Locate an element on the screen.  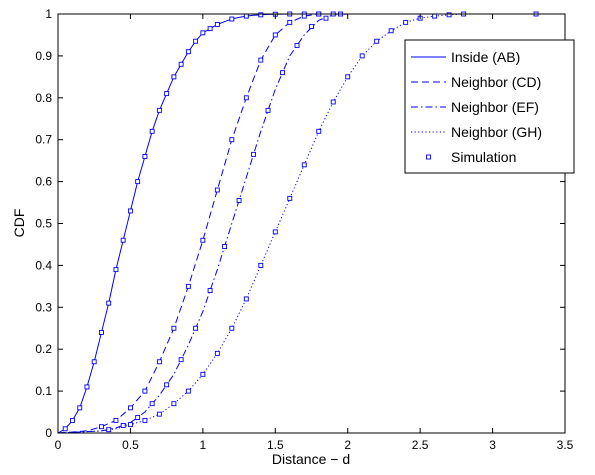
y-tick-label: 0.5 is located at coordinates (43, 224).